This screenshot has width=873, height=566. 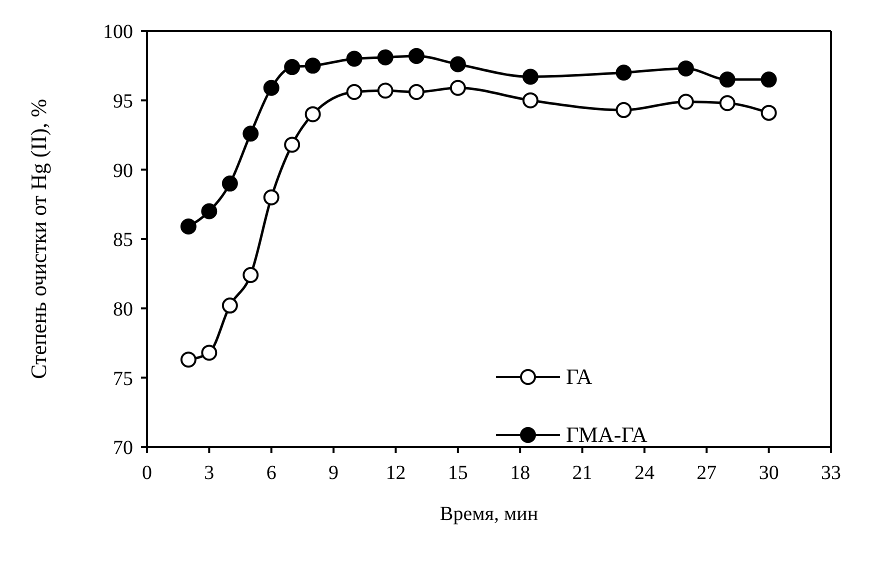 I want to click on x-tick-label: 0, so click(x=147, y=473).